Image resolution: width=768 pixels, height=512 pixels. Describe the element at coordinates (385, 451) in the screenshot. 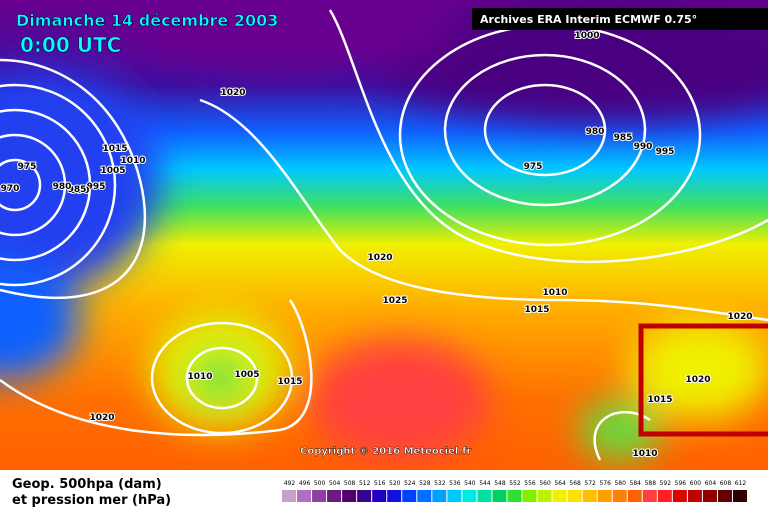

I see `copyright: Copyright © 2016 Meteociel.fr` at that location.